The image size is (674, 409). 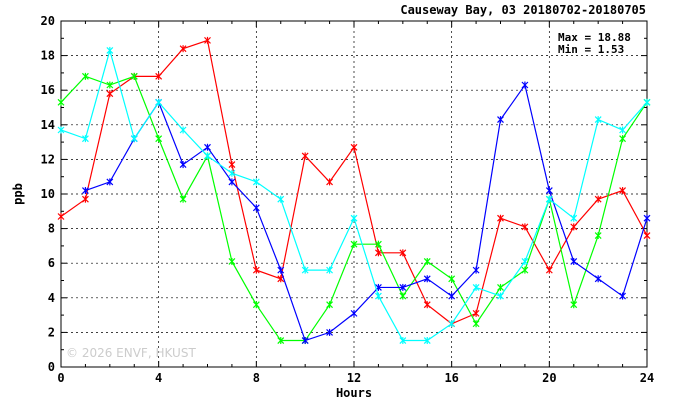 What do you see at coordinates (60, 378) in the screenshot?
I see `x-tick-label: 0` at bounding box center [60, 378].